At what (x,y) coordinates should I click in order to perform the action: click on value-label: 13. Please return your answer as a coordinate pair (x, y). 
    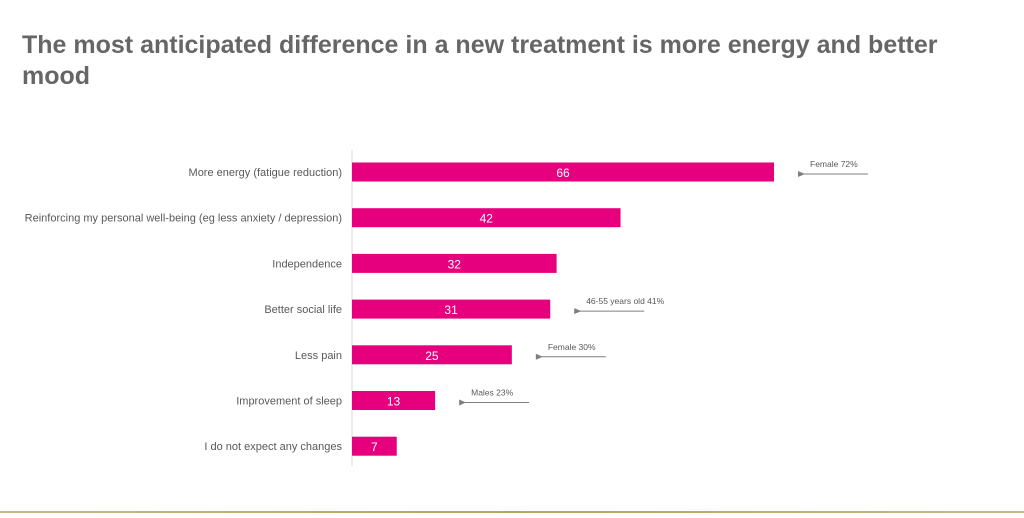
    Looking at the image, I should click on (394, 402).